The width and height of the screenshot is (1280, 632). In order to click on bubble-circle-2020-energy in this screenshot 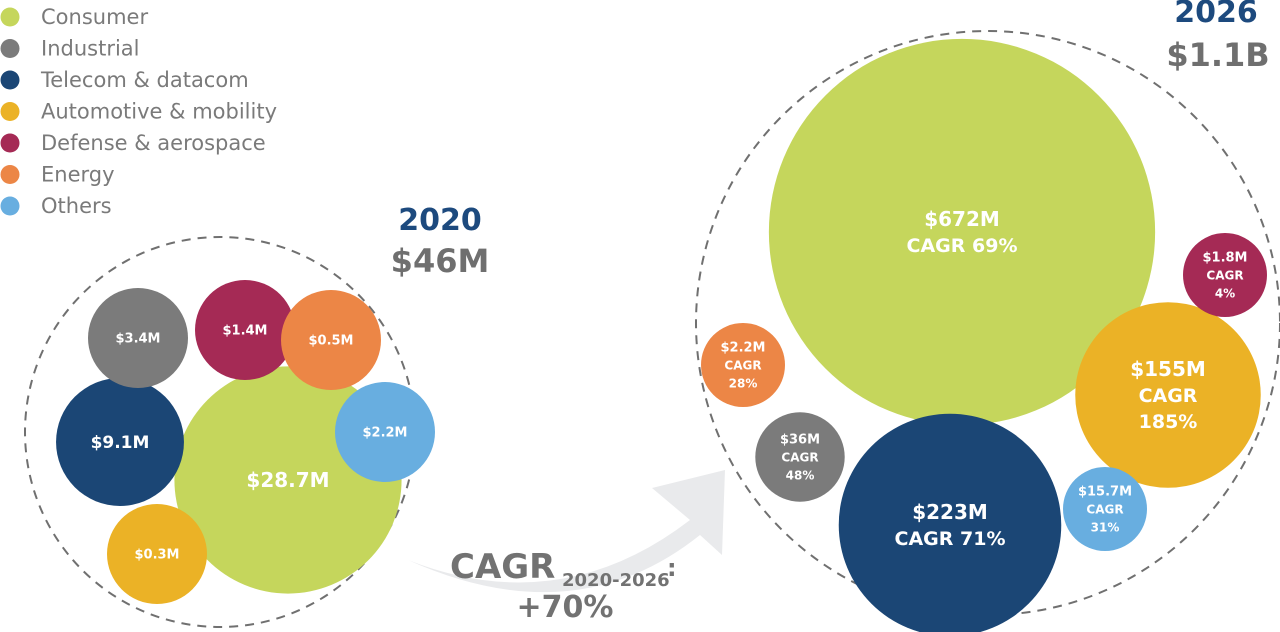, I will do `click(331, 340)`.